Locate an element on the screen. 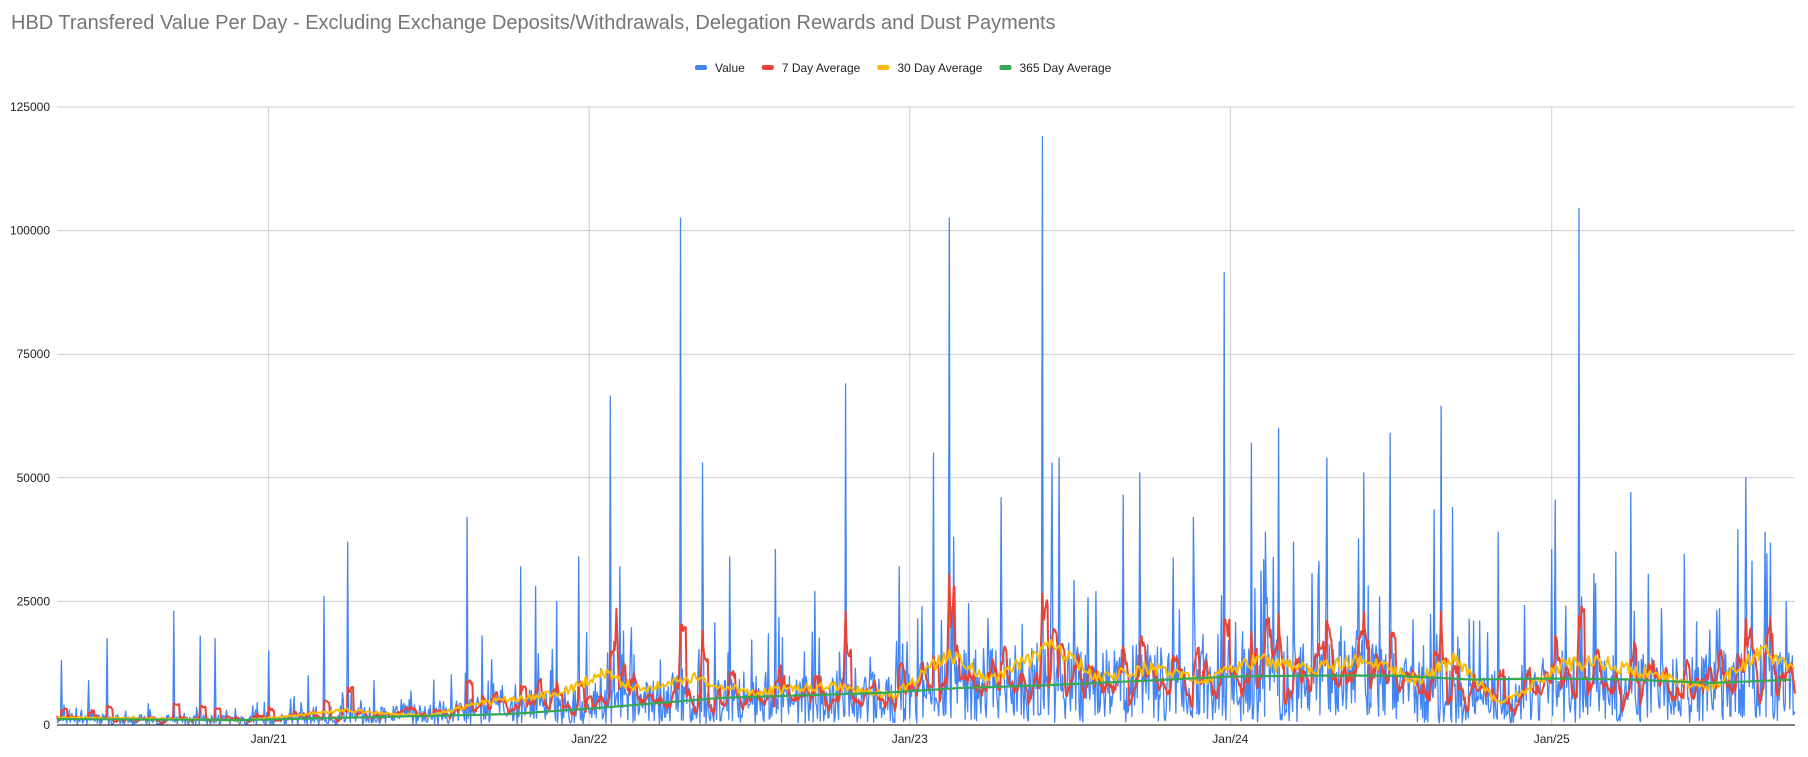  x-tick-label: Jan/22 is located at coordinates (589, 739).